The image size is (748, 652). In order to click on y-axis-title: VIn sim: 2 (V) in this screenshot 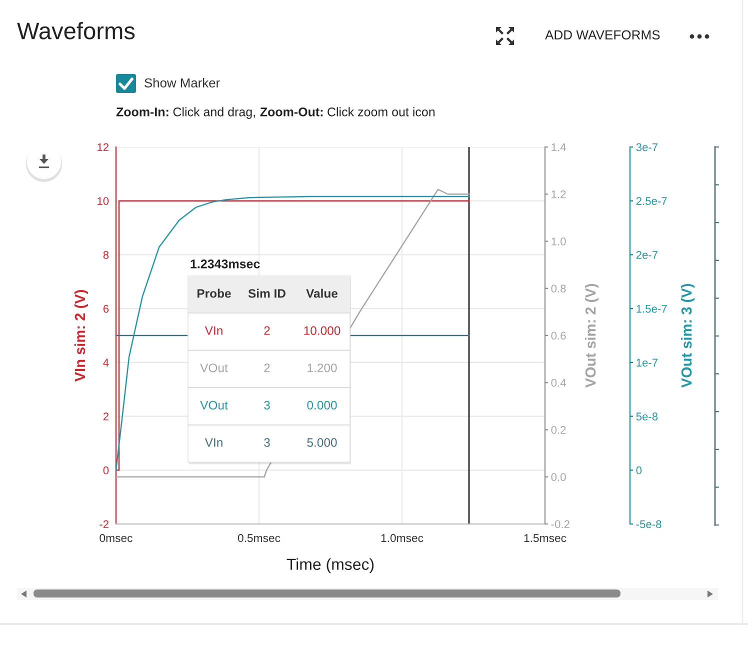, I will do `click(81, 336)`.